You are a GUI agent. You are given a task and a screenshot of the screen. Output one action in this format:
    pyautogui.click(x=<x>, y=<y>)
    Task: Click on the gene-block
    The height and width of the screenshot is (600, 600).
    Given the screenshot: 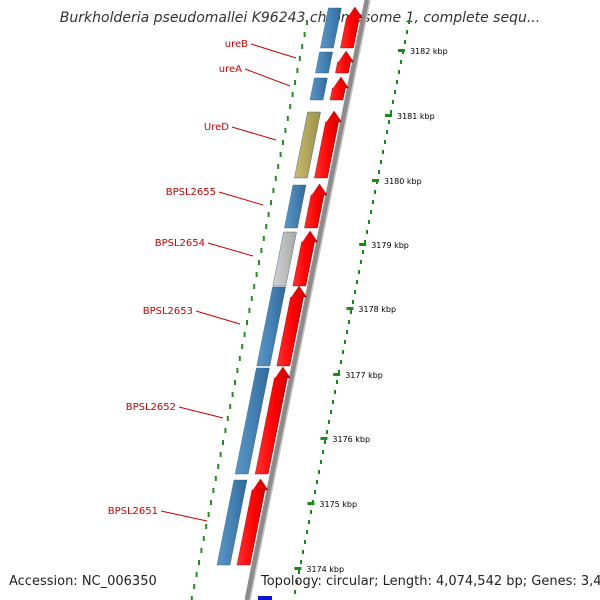 What is the action you would take?
    pyautogui.click(x=331, y=28)
    